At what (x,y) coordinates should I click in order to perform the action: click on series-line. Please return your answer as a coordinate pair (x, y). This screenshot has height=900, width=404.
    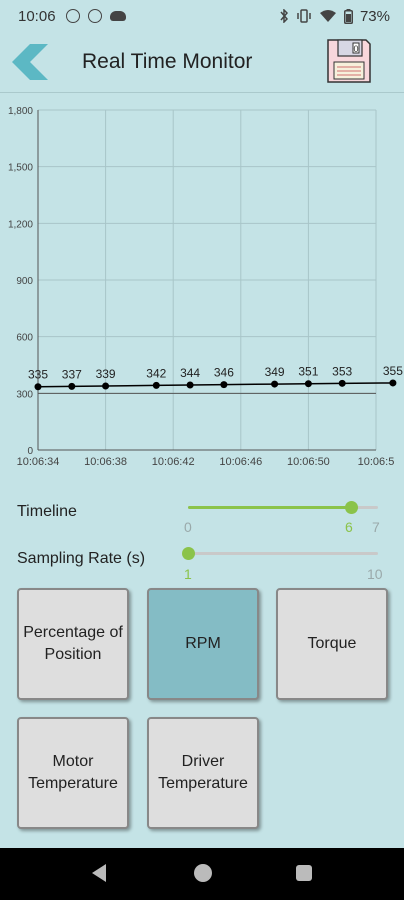
    Looking at the image, I should click on (215, 385).